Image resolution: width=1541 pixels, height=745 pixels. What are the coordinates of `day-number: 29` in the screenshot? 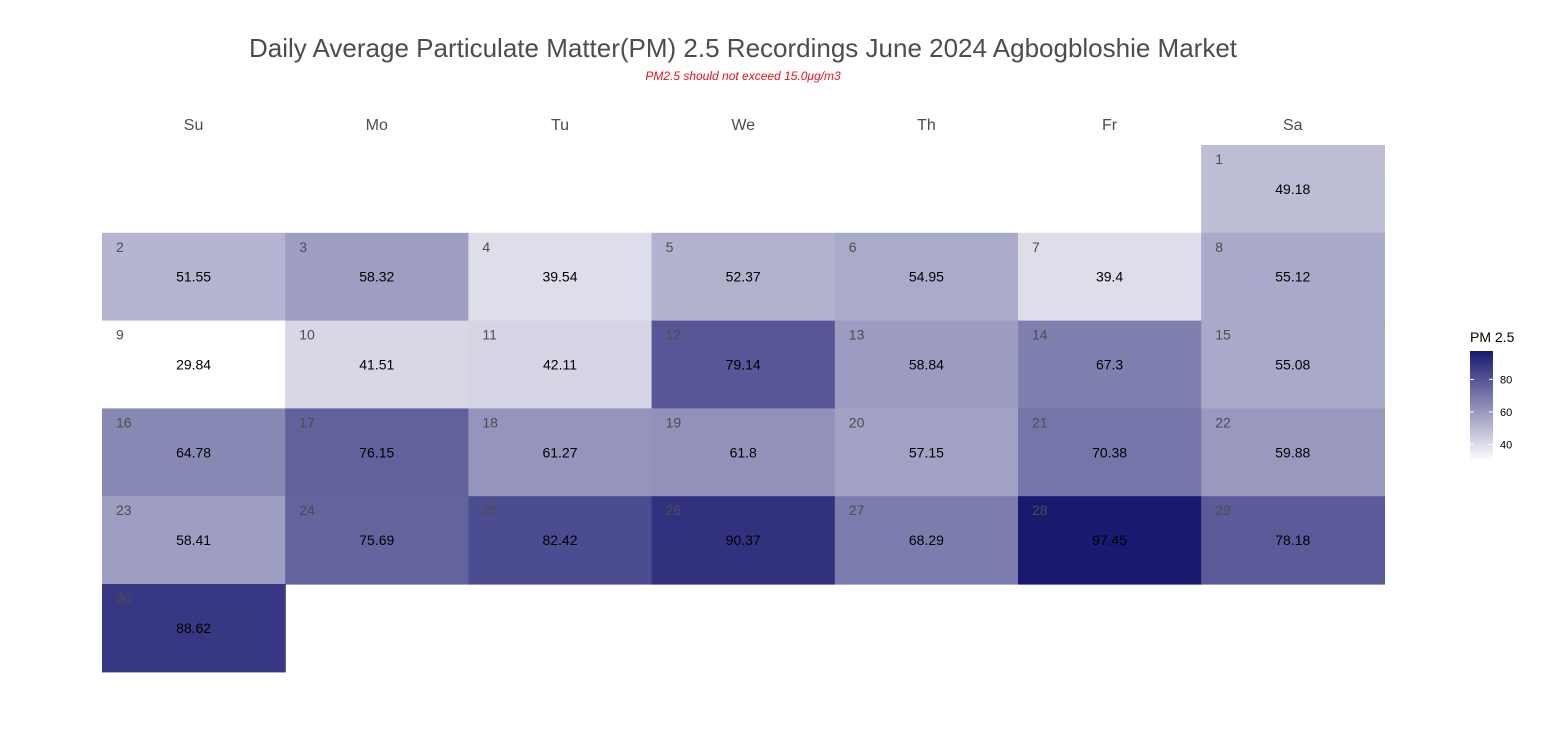 It's located at (1223, 510).